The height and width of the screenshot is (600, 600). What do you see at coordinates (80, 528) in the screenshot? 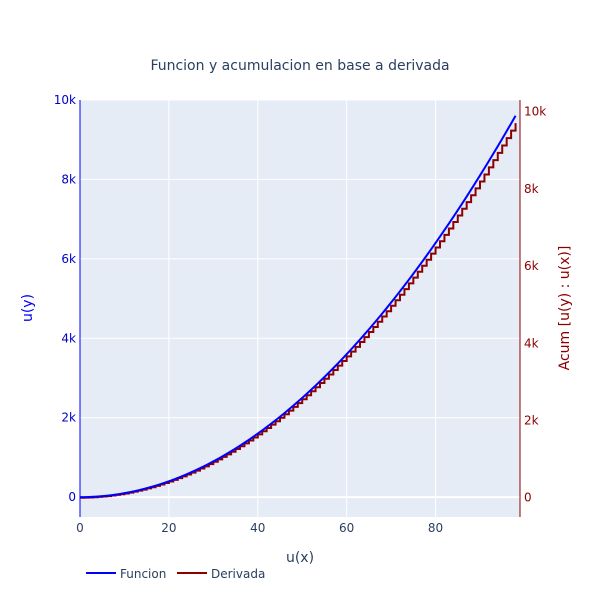
I see `x-tick-label: 0` at bounding box center [80, 528].